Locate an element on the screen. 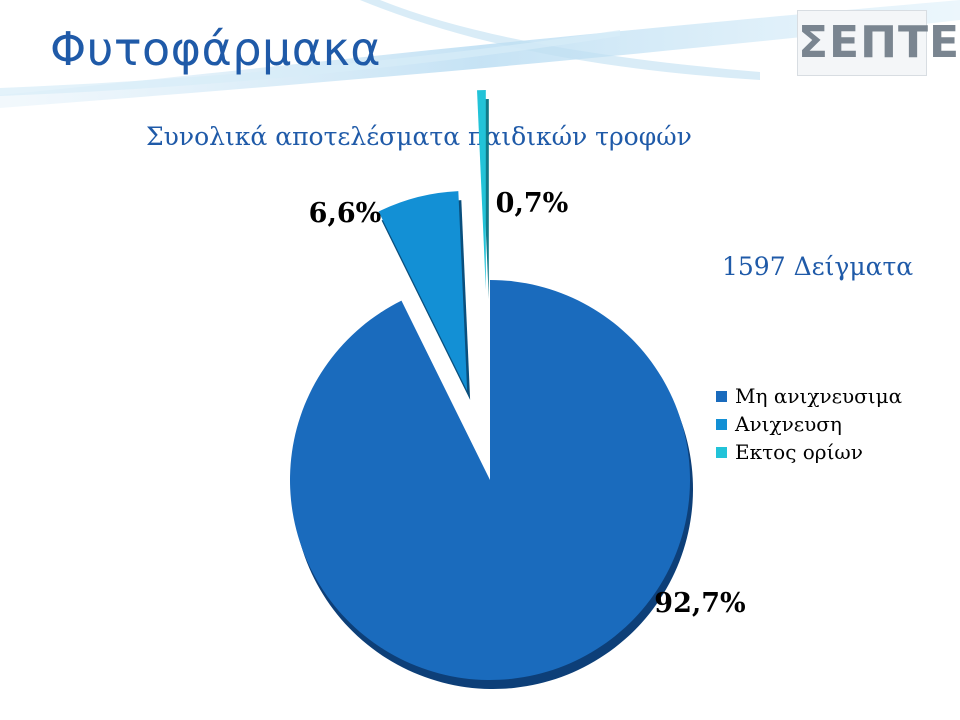 The height and width of the screenshot is (720, 960). legend-item-slice-detected: Ανιχνευση is located at coordinates (809, 424).